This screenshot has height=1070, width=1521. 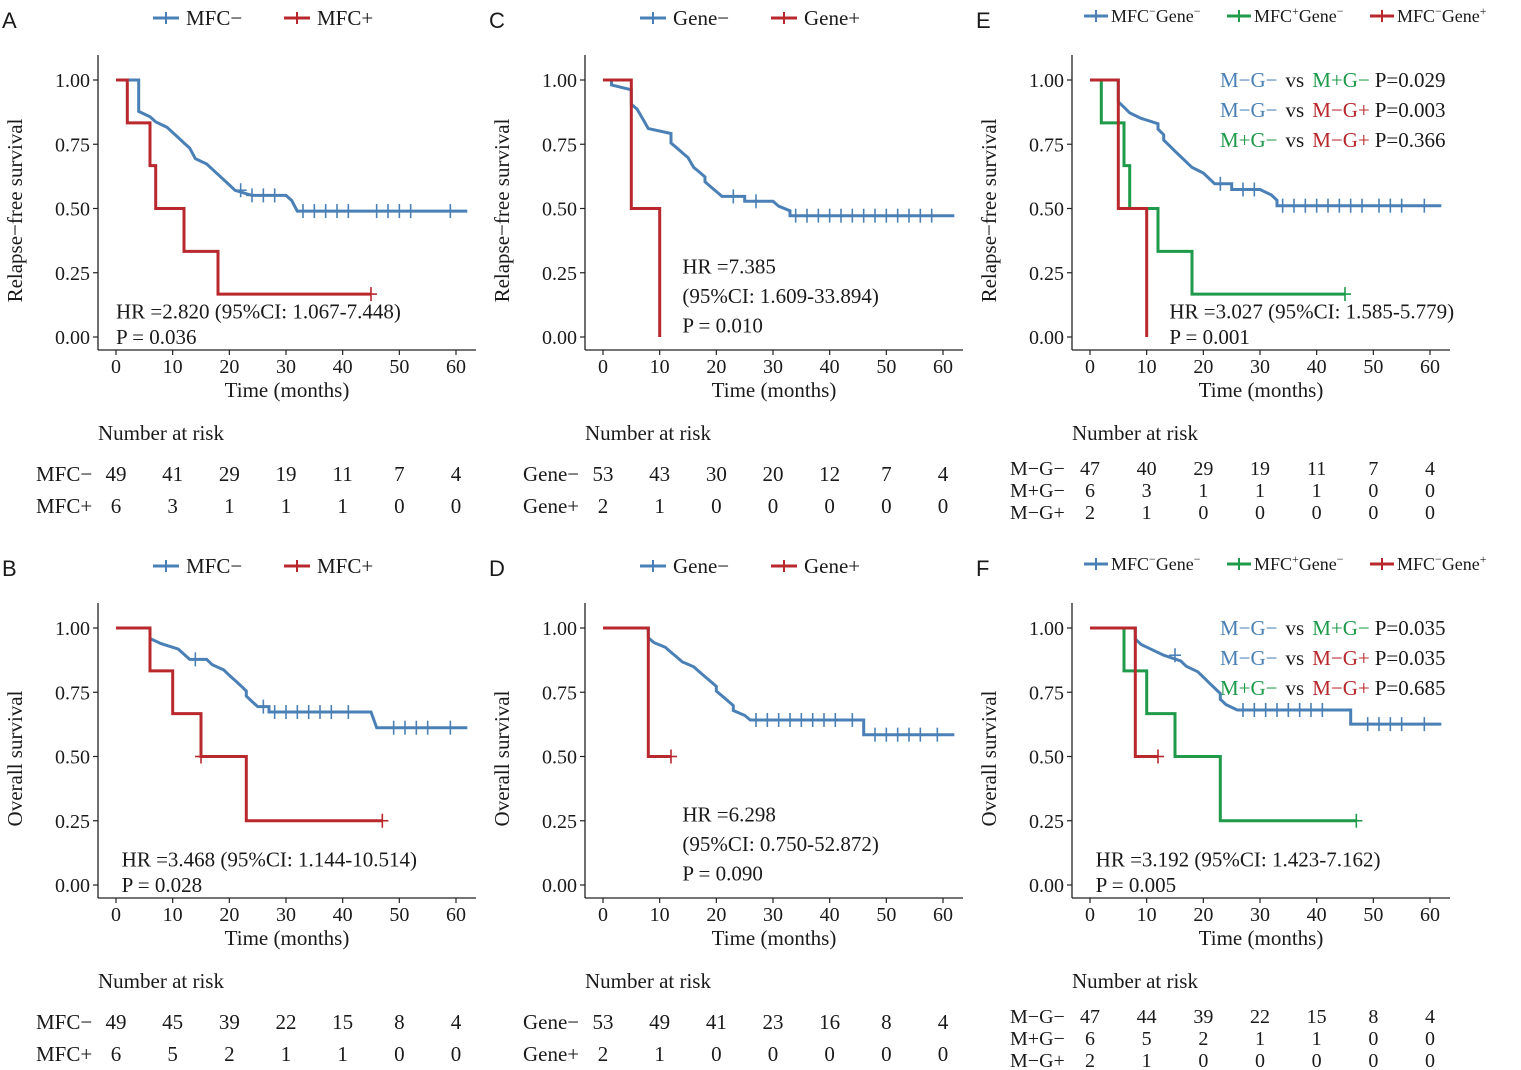 What do you see at coordinates (780, 844) in the screenshot?
I see `stat-annotation: (95%CI: 0.750-52.872)` at bounding box center [780, 844].